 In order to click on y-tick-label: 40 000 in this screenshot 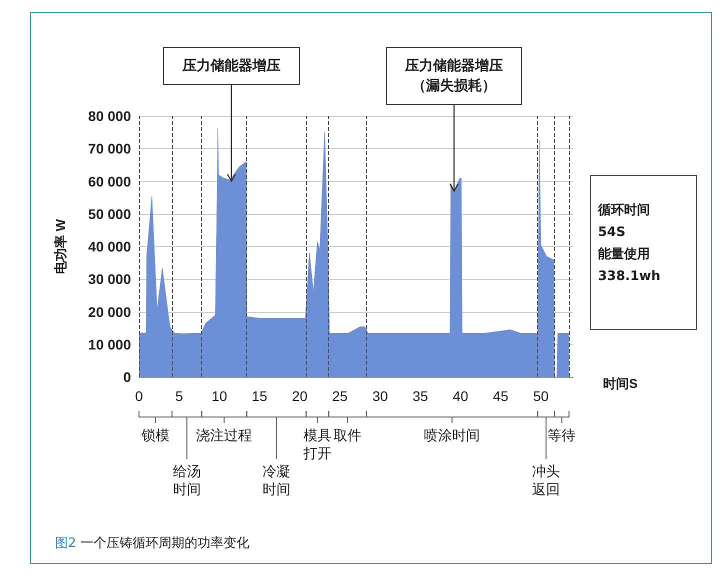, I will do `click(110, 246)`.